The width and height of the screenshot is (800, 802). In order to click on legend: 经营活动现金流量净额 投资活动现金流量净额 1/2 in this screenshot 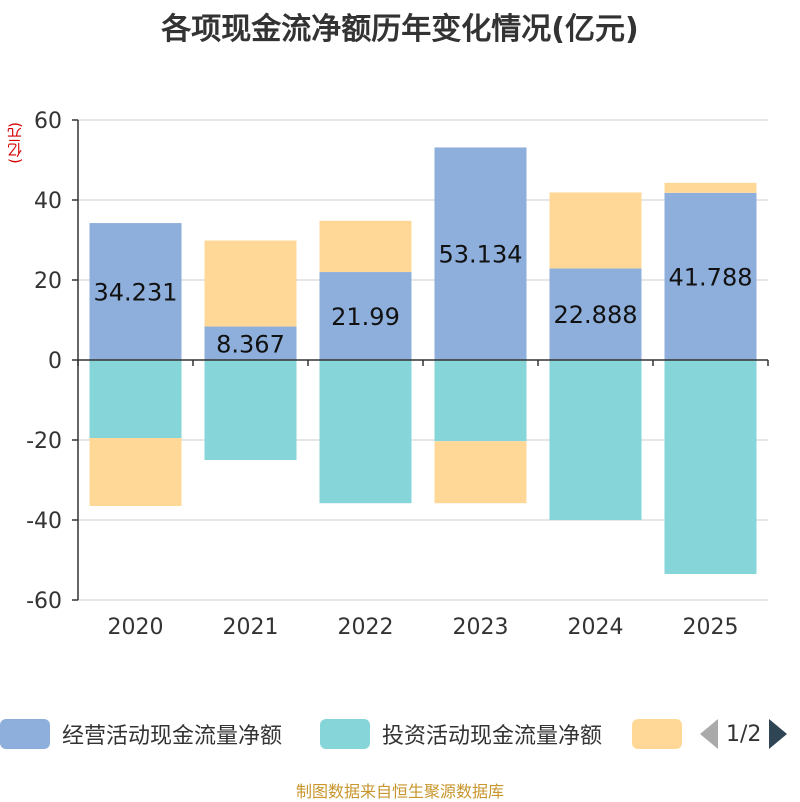, I will do `click(400, 734)`.